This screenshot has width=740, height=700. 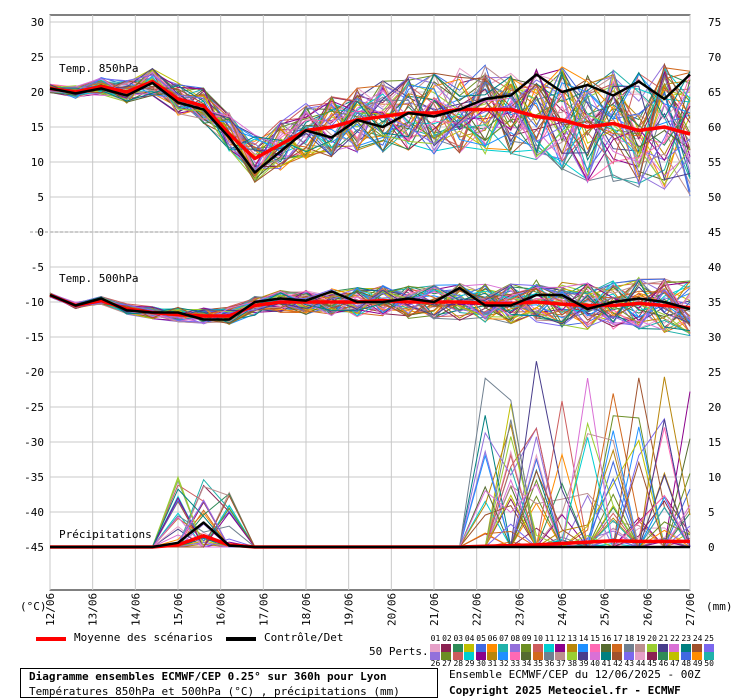 I want to click on mean-legend-label: Moyenne des scénarios, so click(x=144, y=637).